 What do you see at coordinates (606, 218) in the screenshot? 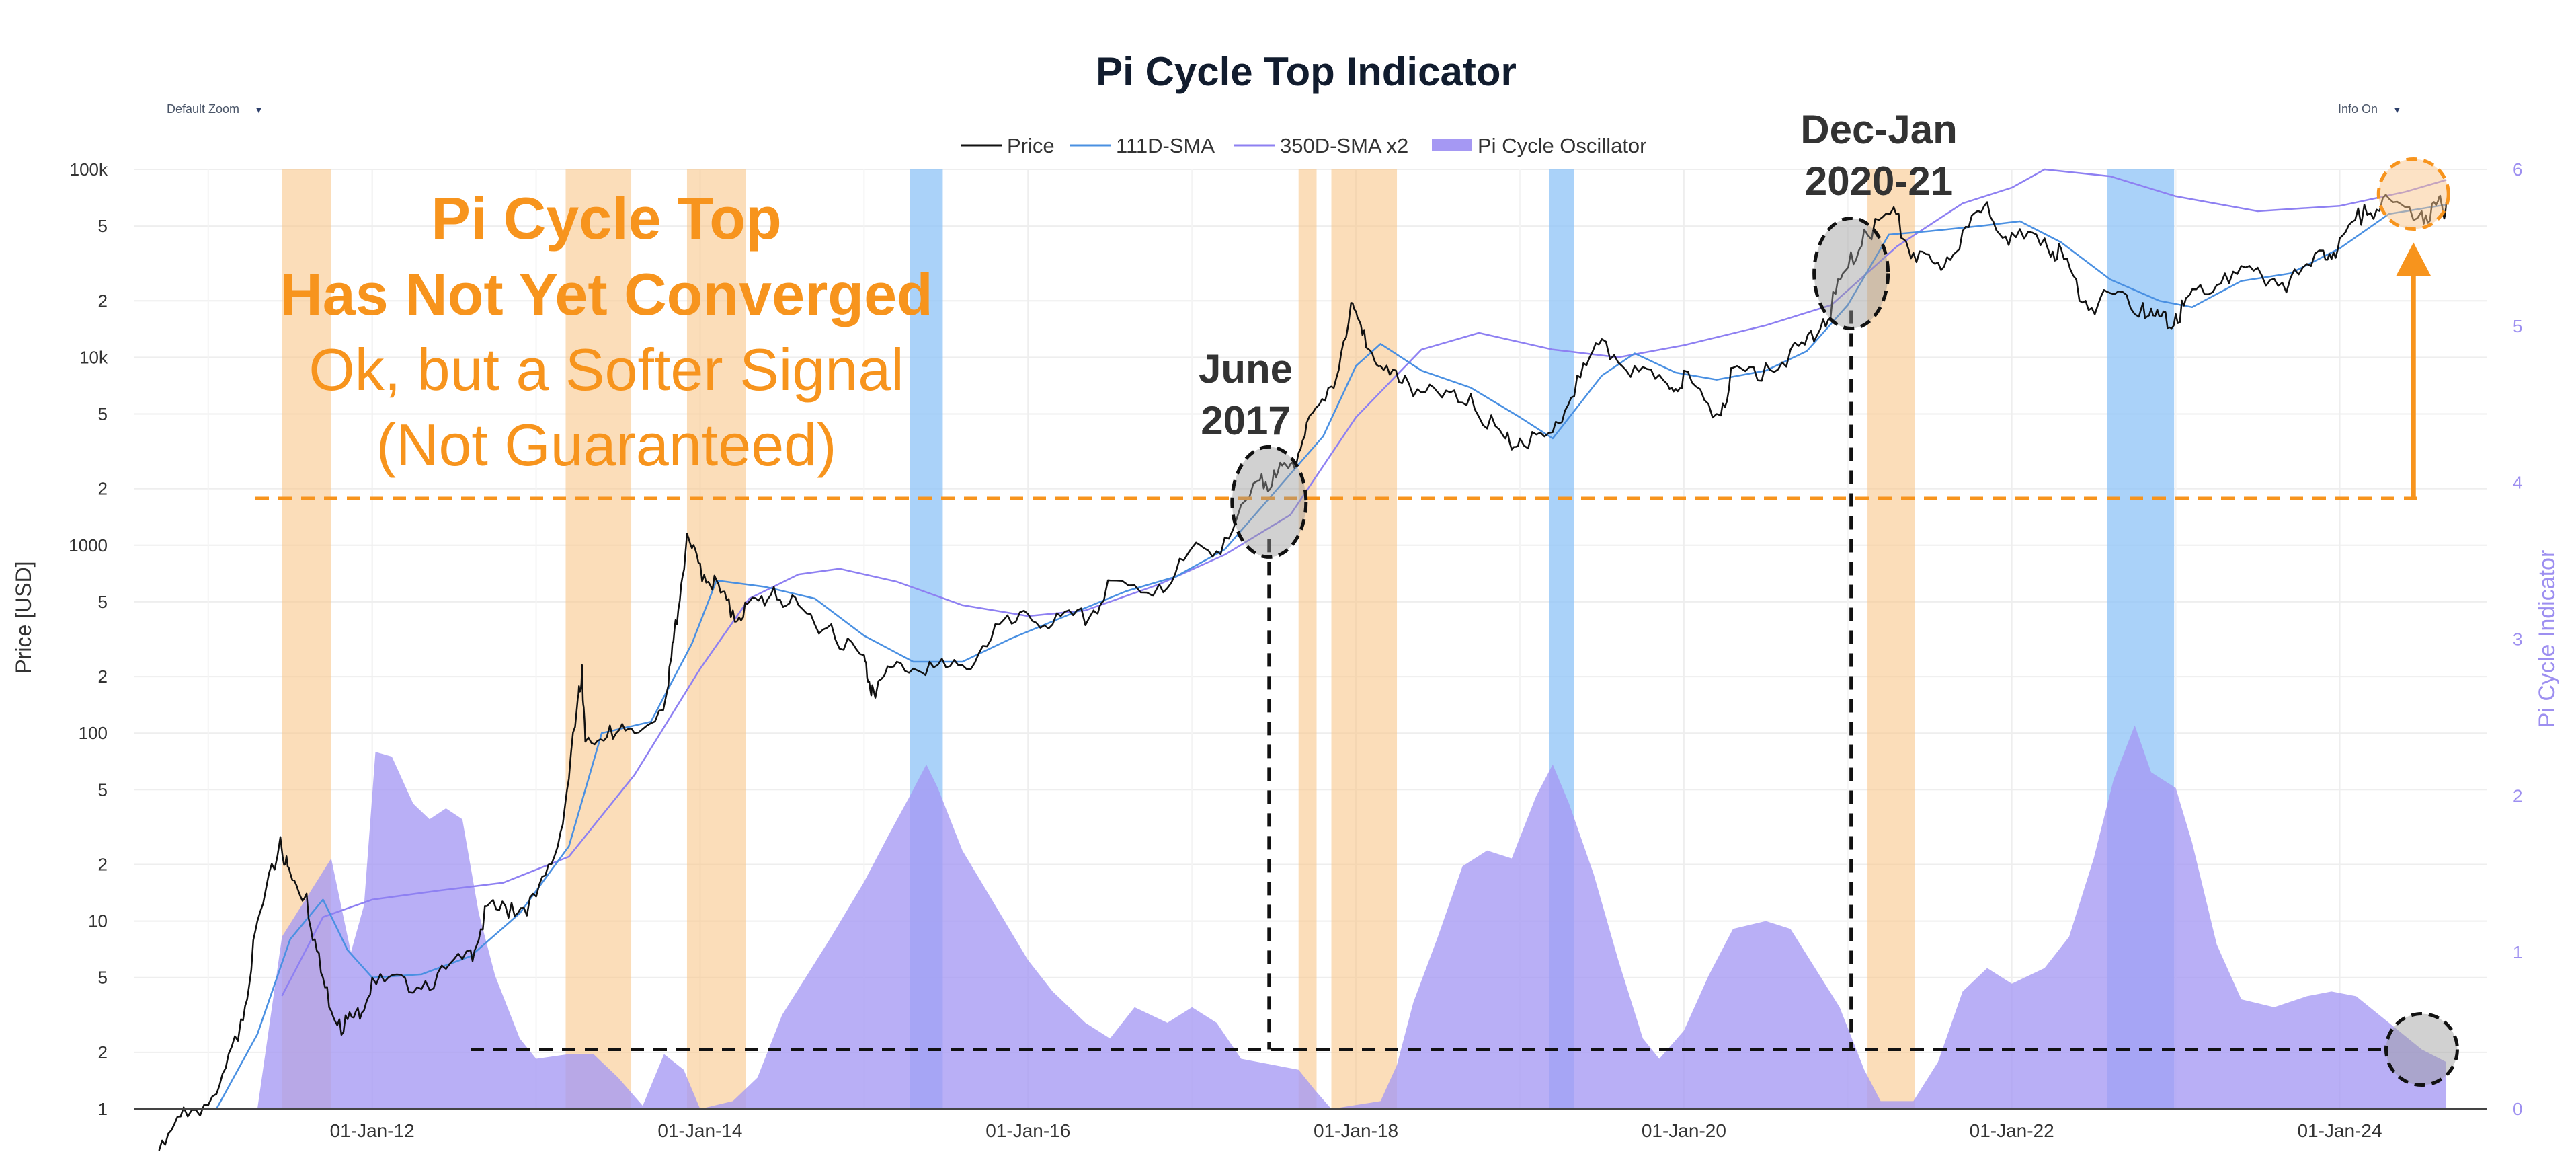
I see `headline-line-1: Pi Cycle Top` at bounding box center [606, 218].